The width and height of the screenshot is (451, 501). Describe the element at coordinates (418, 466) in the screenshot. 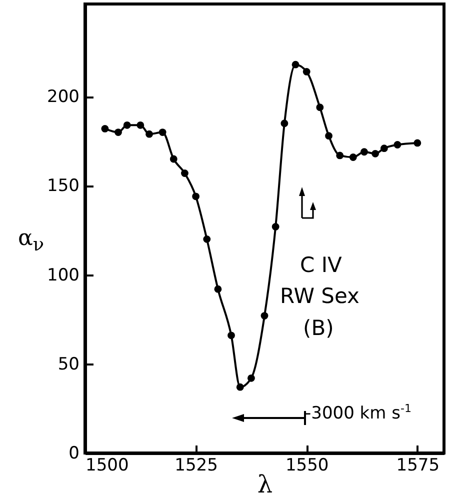

I see `x-tick-label: 1575` at that location.